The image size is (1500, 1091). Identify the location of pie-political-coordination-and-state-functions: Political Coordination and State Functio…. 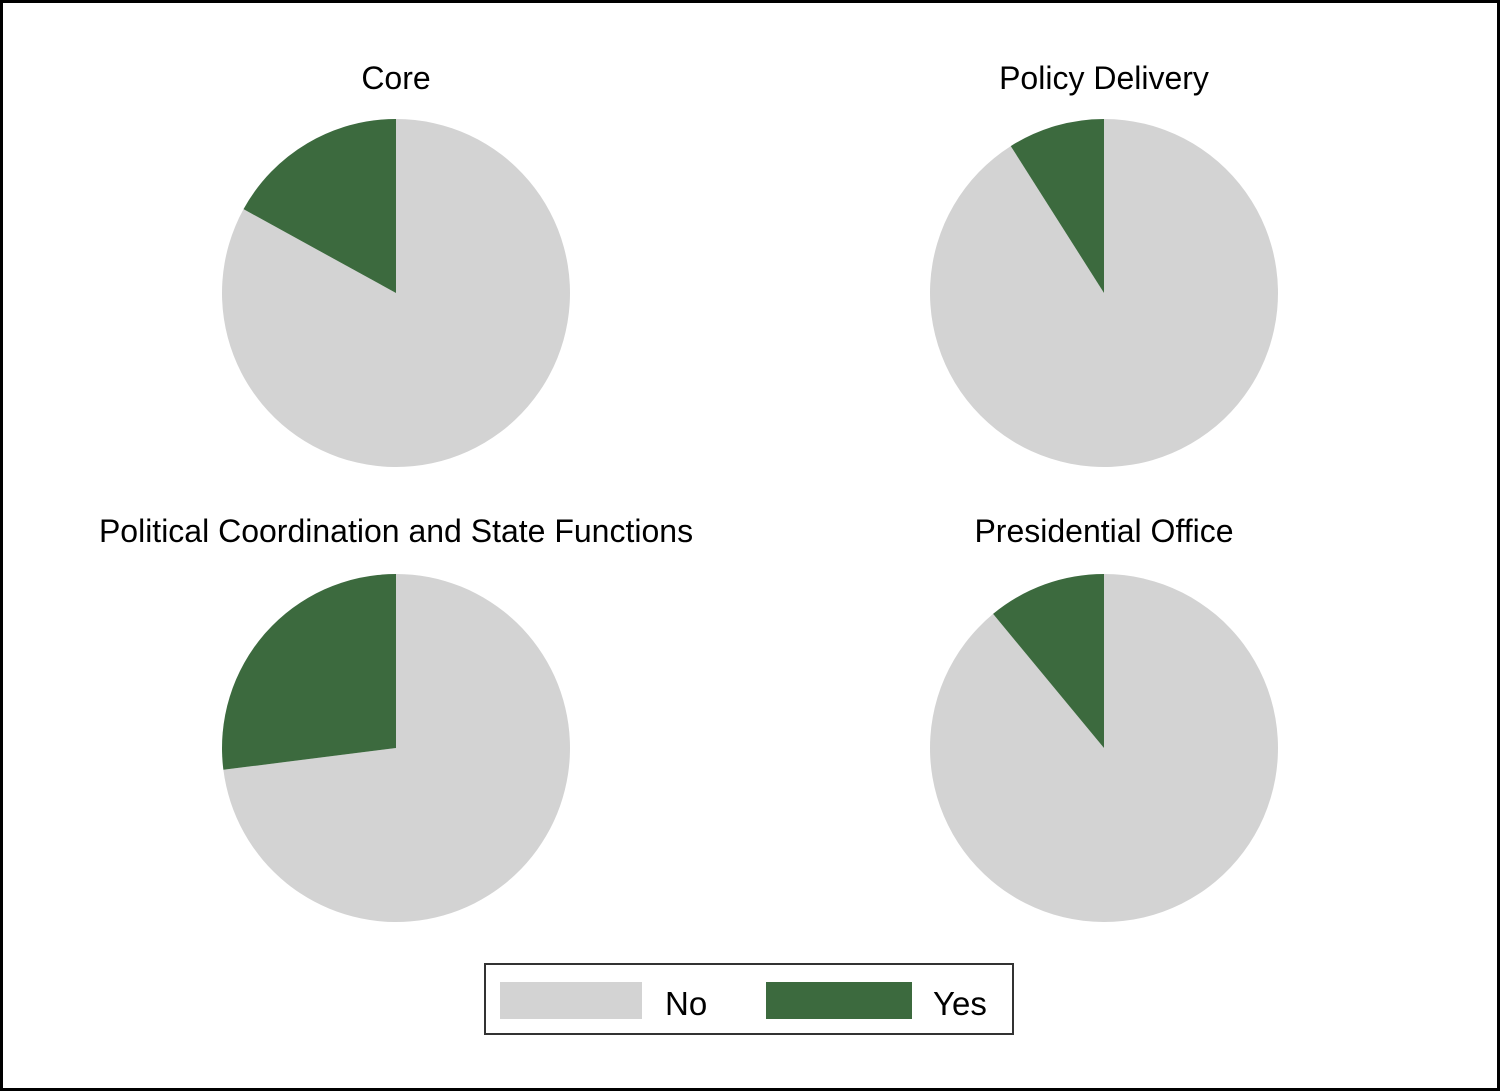
(396, 717).